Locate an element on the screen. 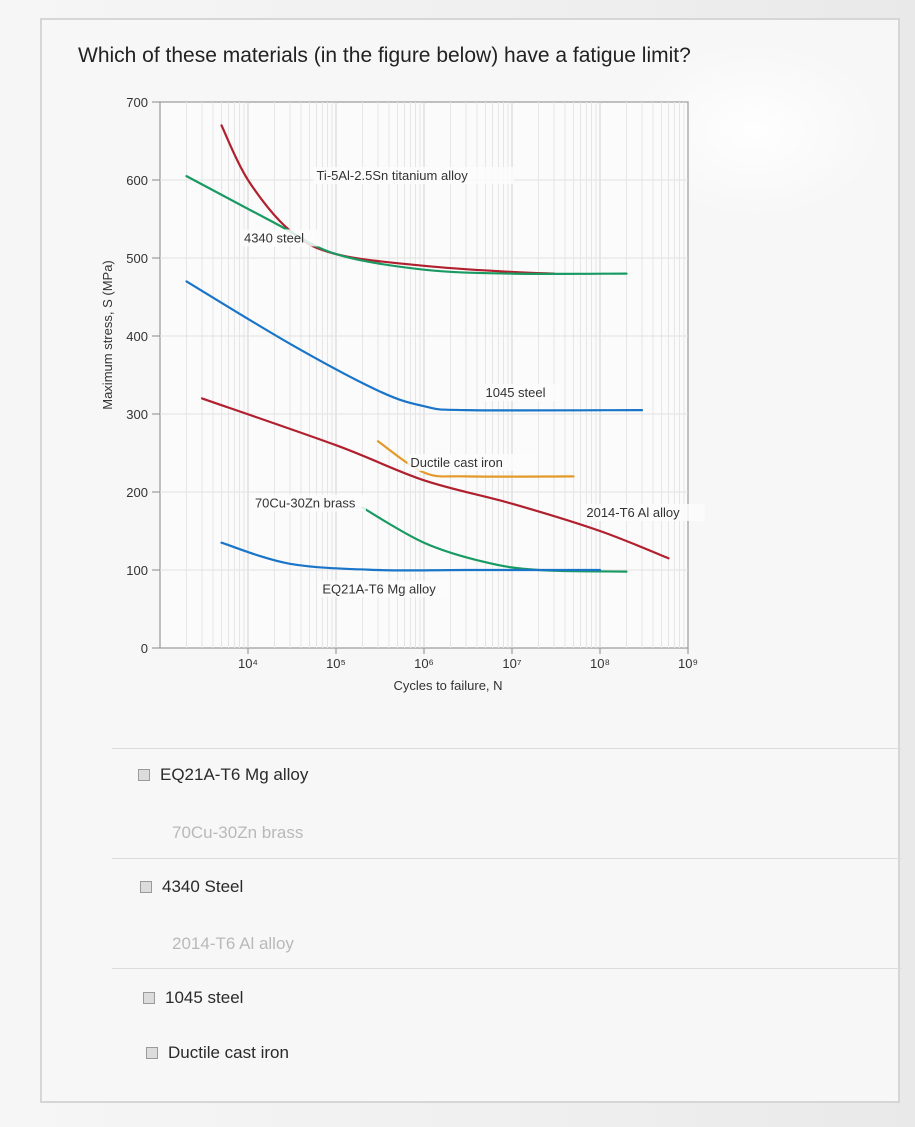  x-tick-label: 10⁹ is located at coordinates (688, 663).